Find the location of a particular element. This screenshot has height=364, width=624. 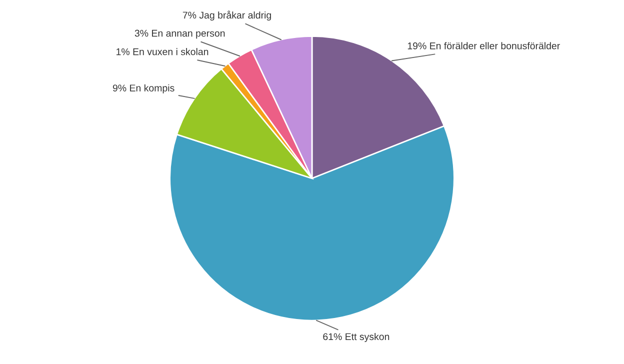

slice-label: 1% En vuxen i skolan is located at coordinates (162, 52).